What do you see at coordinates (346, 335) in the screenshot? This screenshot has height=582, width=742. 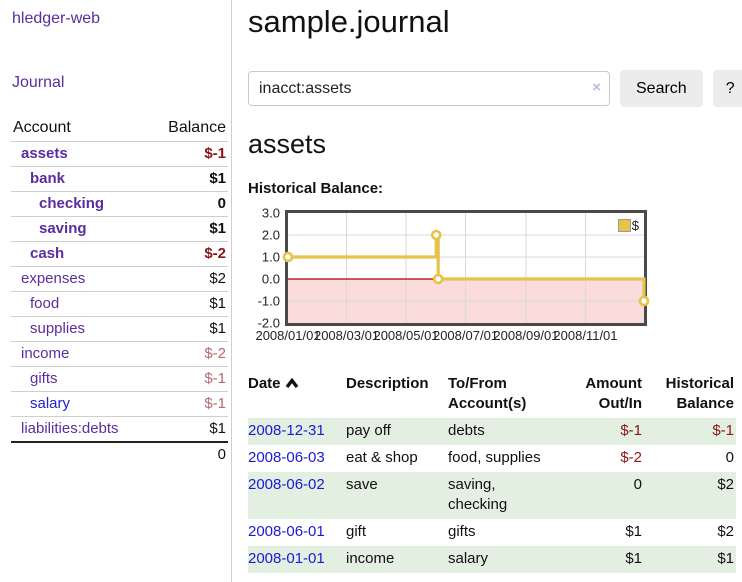 I see `x-tick-label: 2008/03/01` at bounding box center [346, 335].